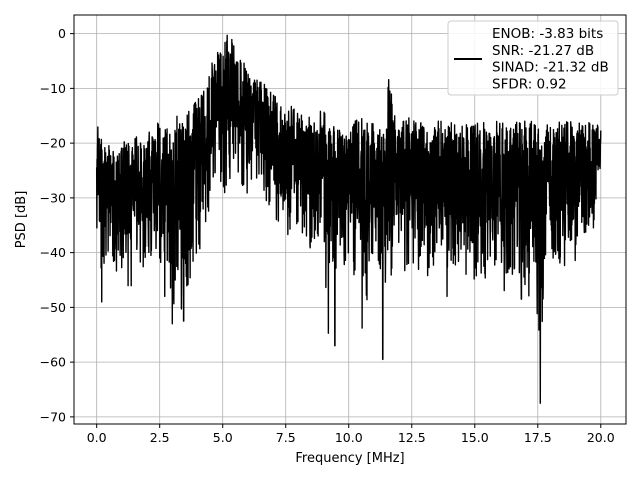 The height and width of the screenshot is (480, 640). What do you see at coordinates (529, 84) in the screenshot?
I see `legend-sfdr: SFDR: 0.92` at bounding box center [529, 84].